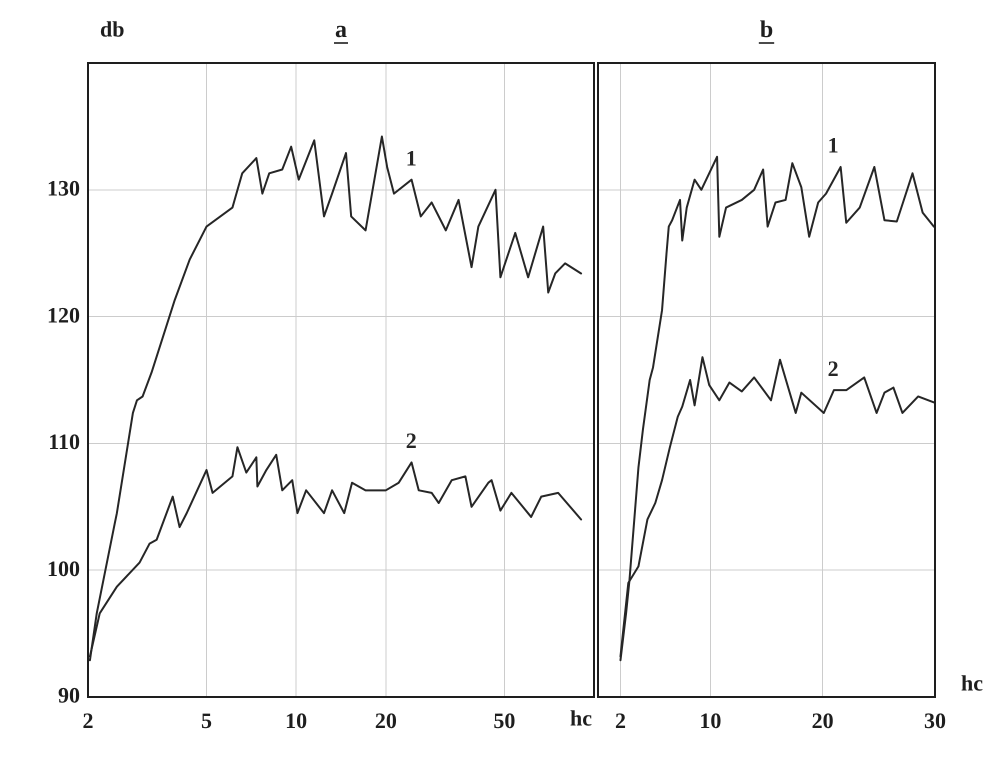  Describe the element at coordinates (206, 720) in the screenshot. I see `x-tick-label: 5` at that location.